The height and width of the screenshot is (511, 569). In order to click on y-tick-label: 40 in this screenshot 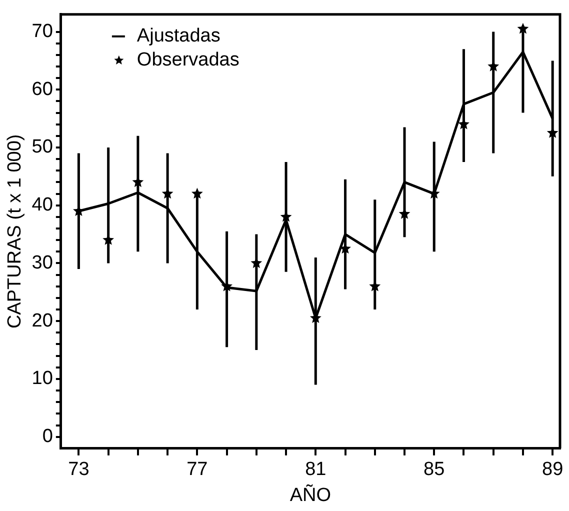, I will do `click(42, 205)`.